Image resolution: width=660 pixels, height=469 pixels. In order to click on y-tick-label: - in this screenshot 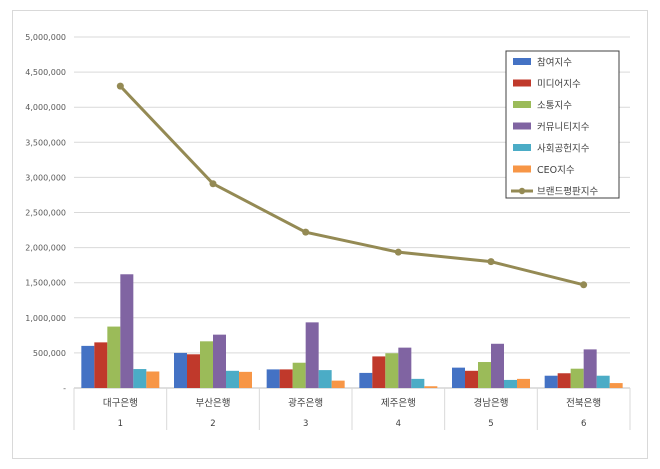, I will do `click(64, 388)`.